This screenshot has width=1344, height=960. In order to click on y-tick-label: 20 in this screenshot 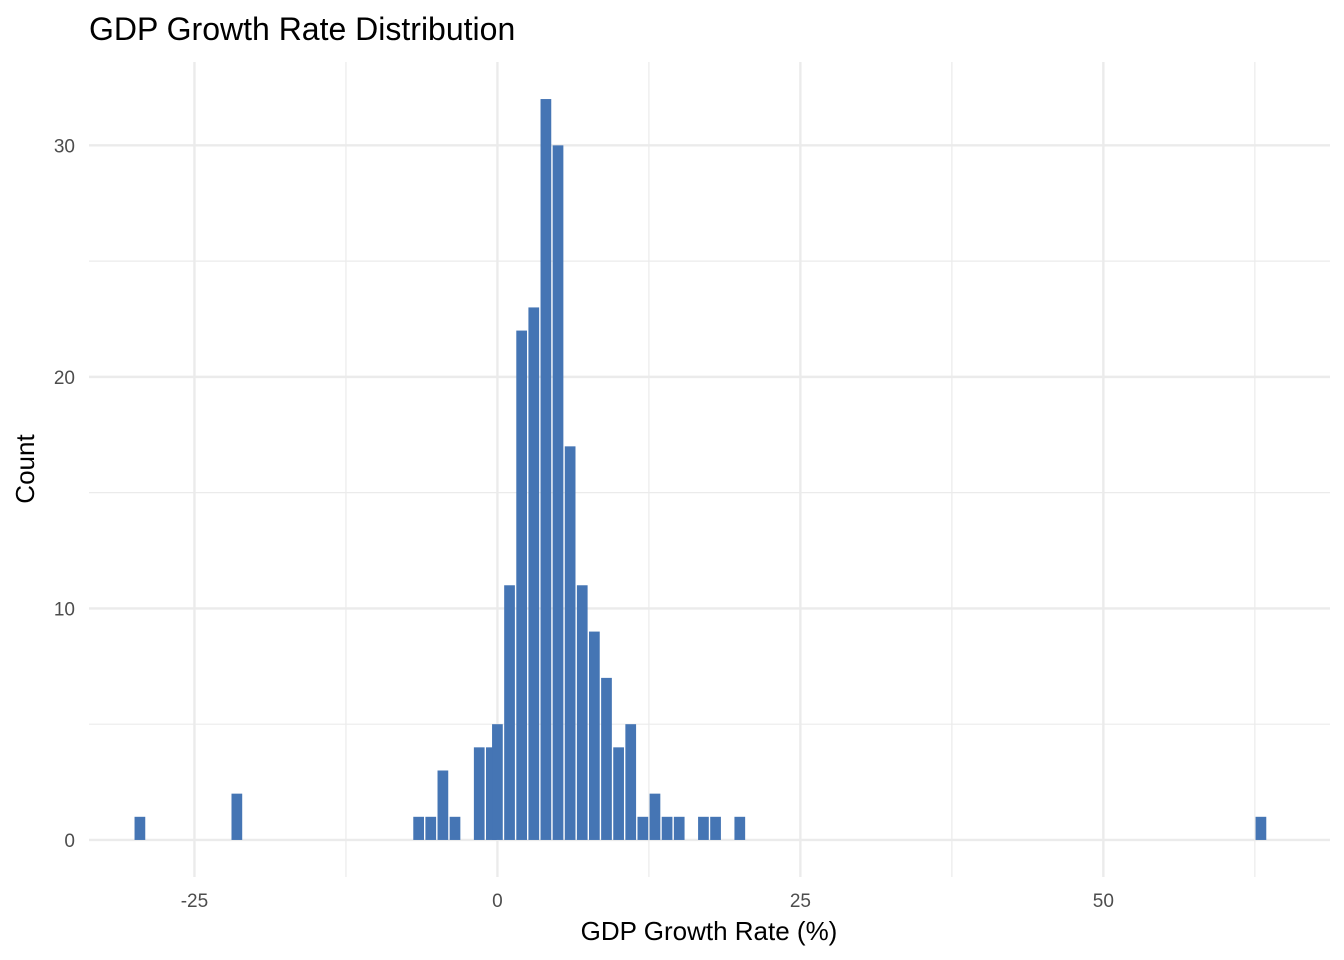, I will do `click(64, 378)`.